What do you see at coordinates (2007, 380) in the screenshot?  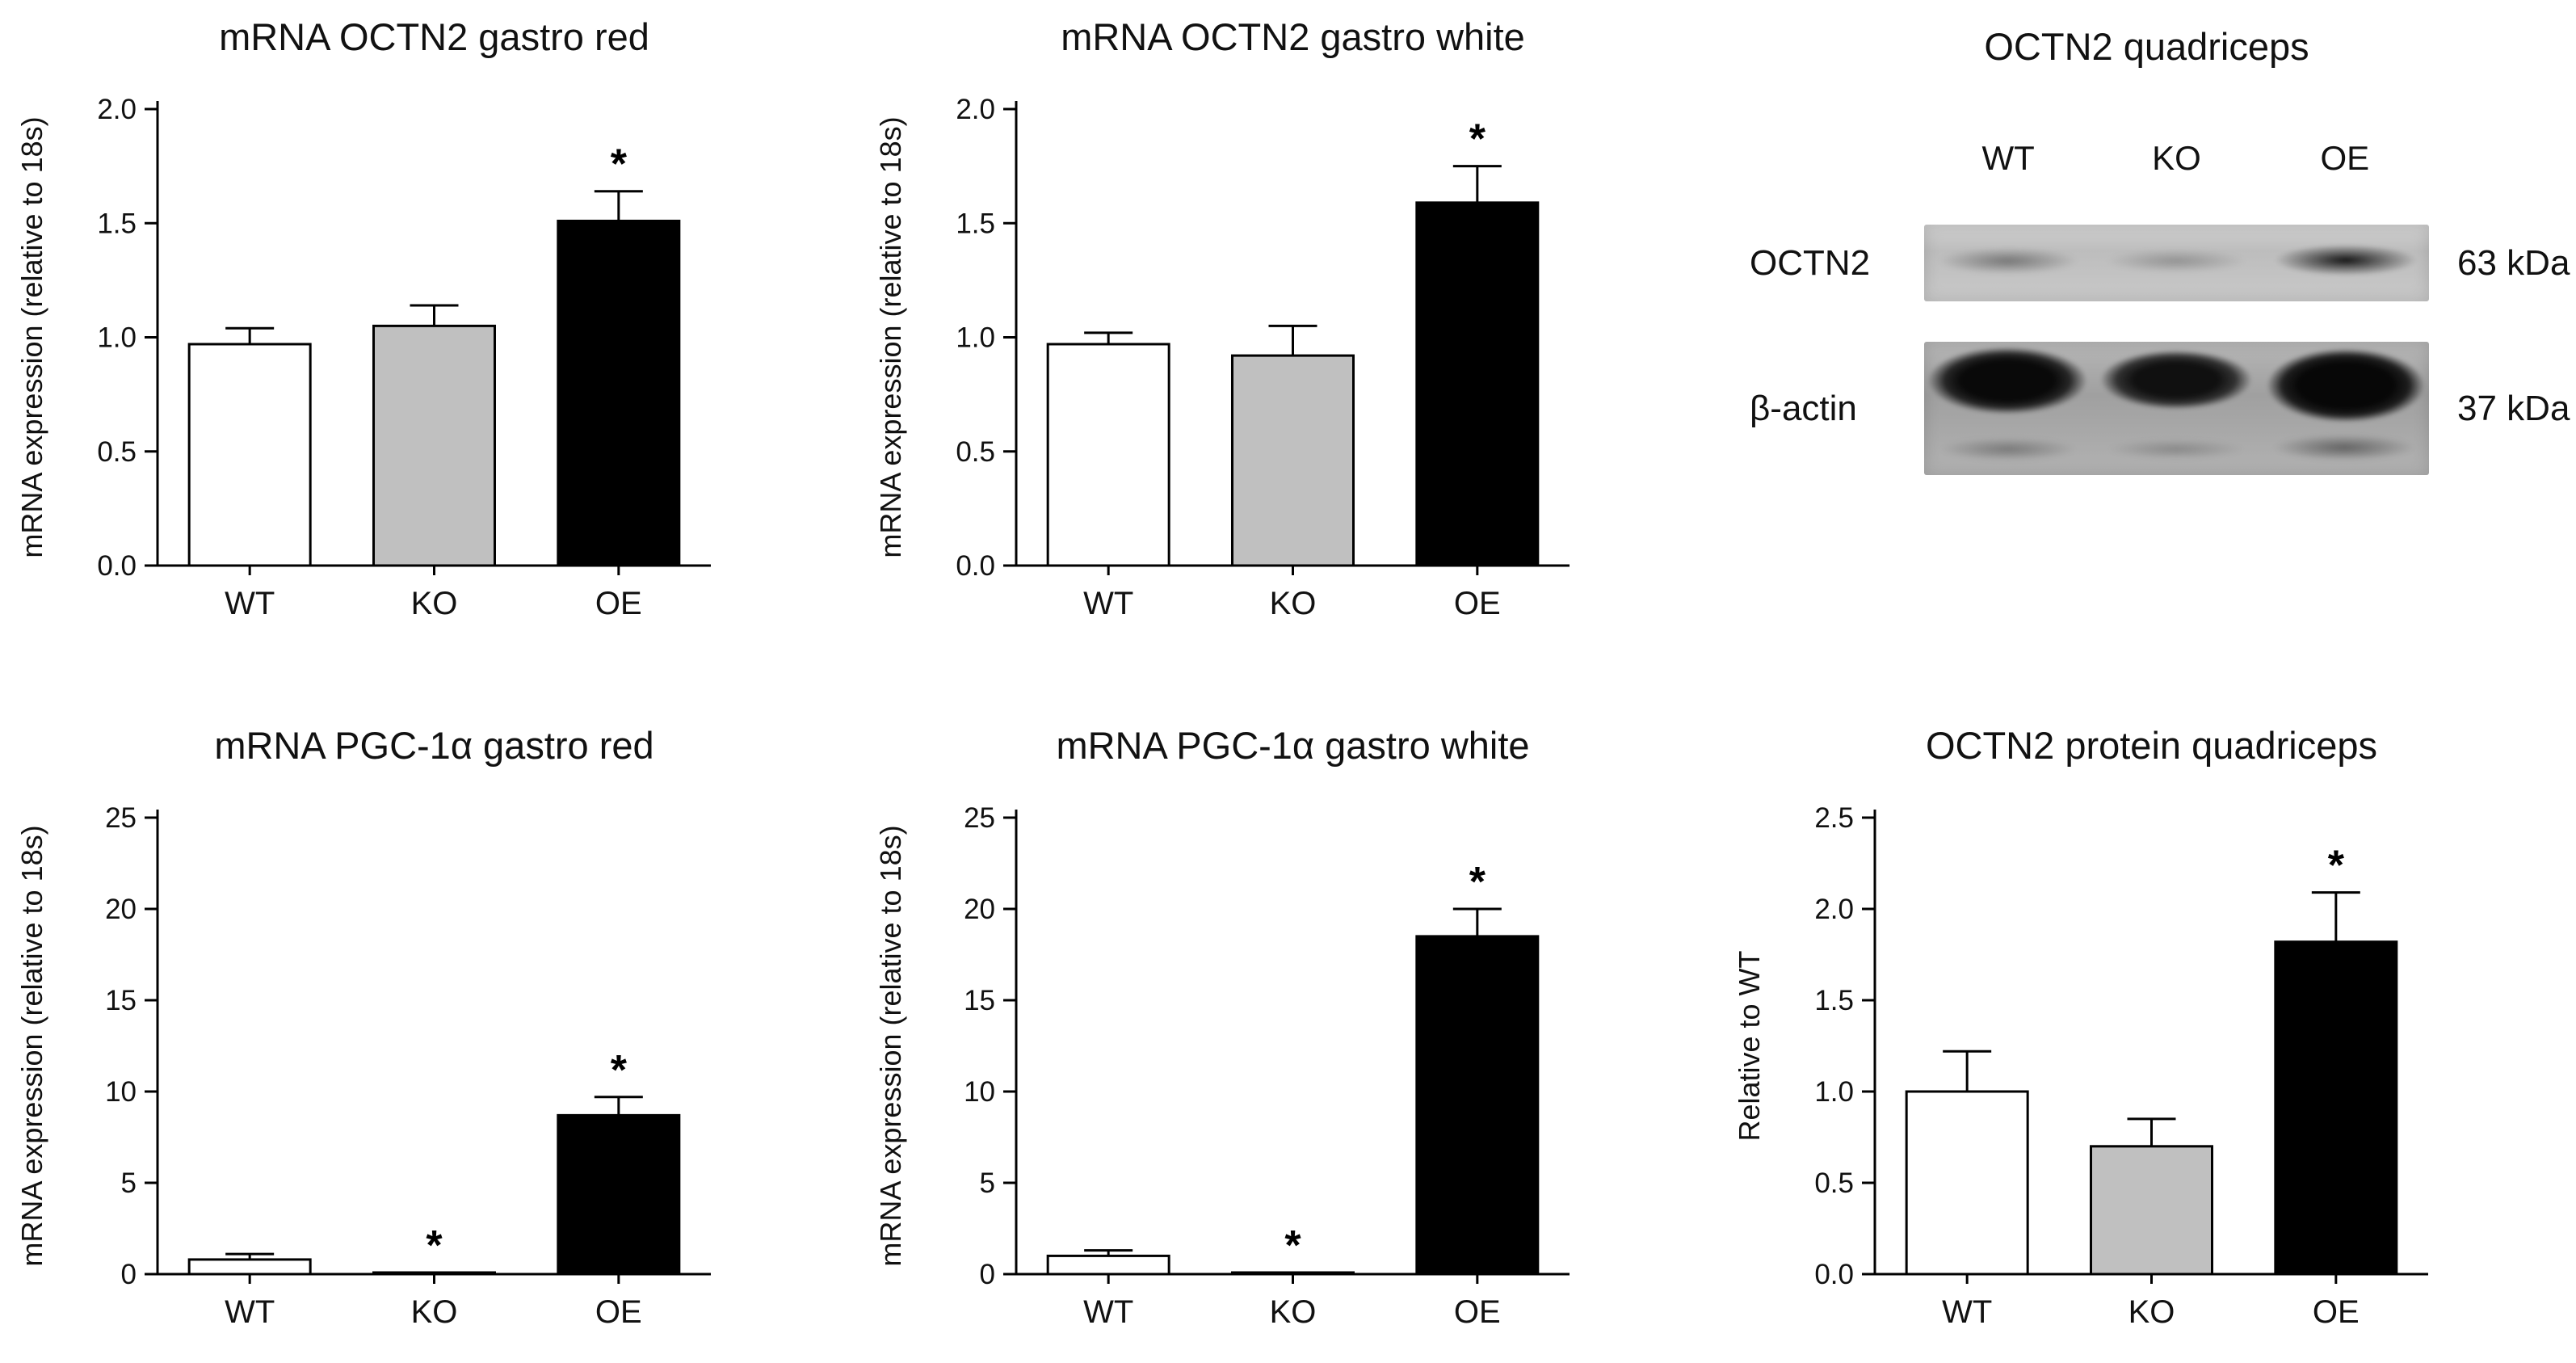 I see `blot-band-actin-wt` at bounding box center [2007, 380].